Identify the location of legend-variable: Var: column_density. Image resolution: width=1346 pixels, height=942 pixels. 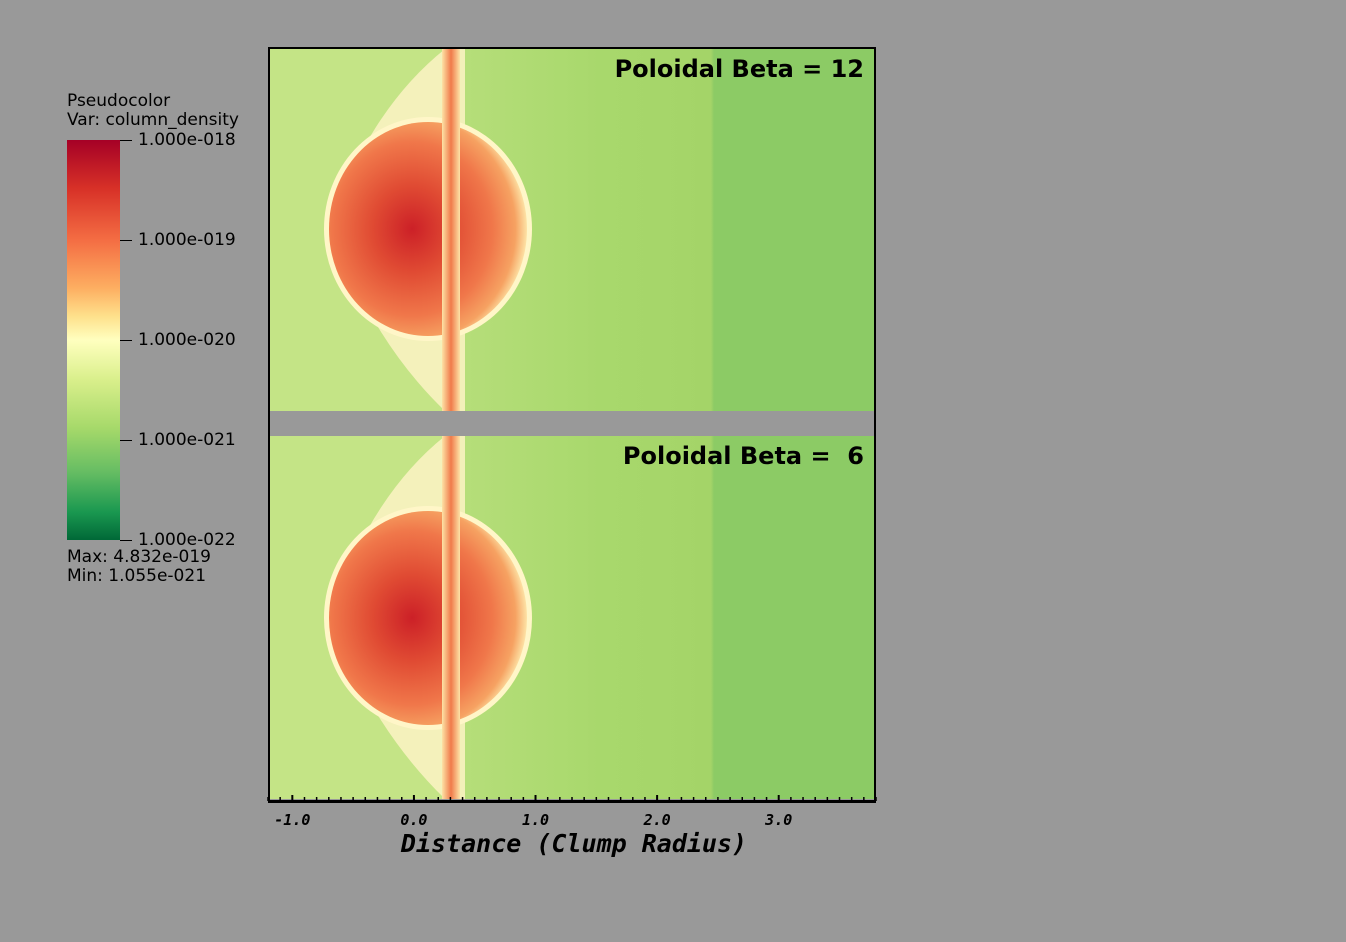
(153, 120).